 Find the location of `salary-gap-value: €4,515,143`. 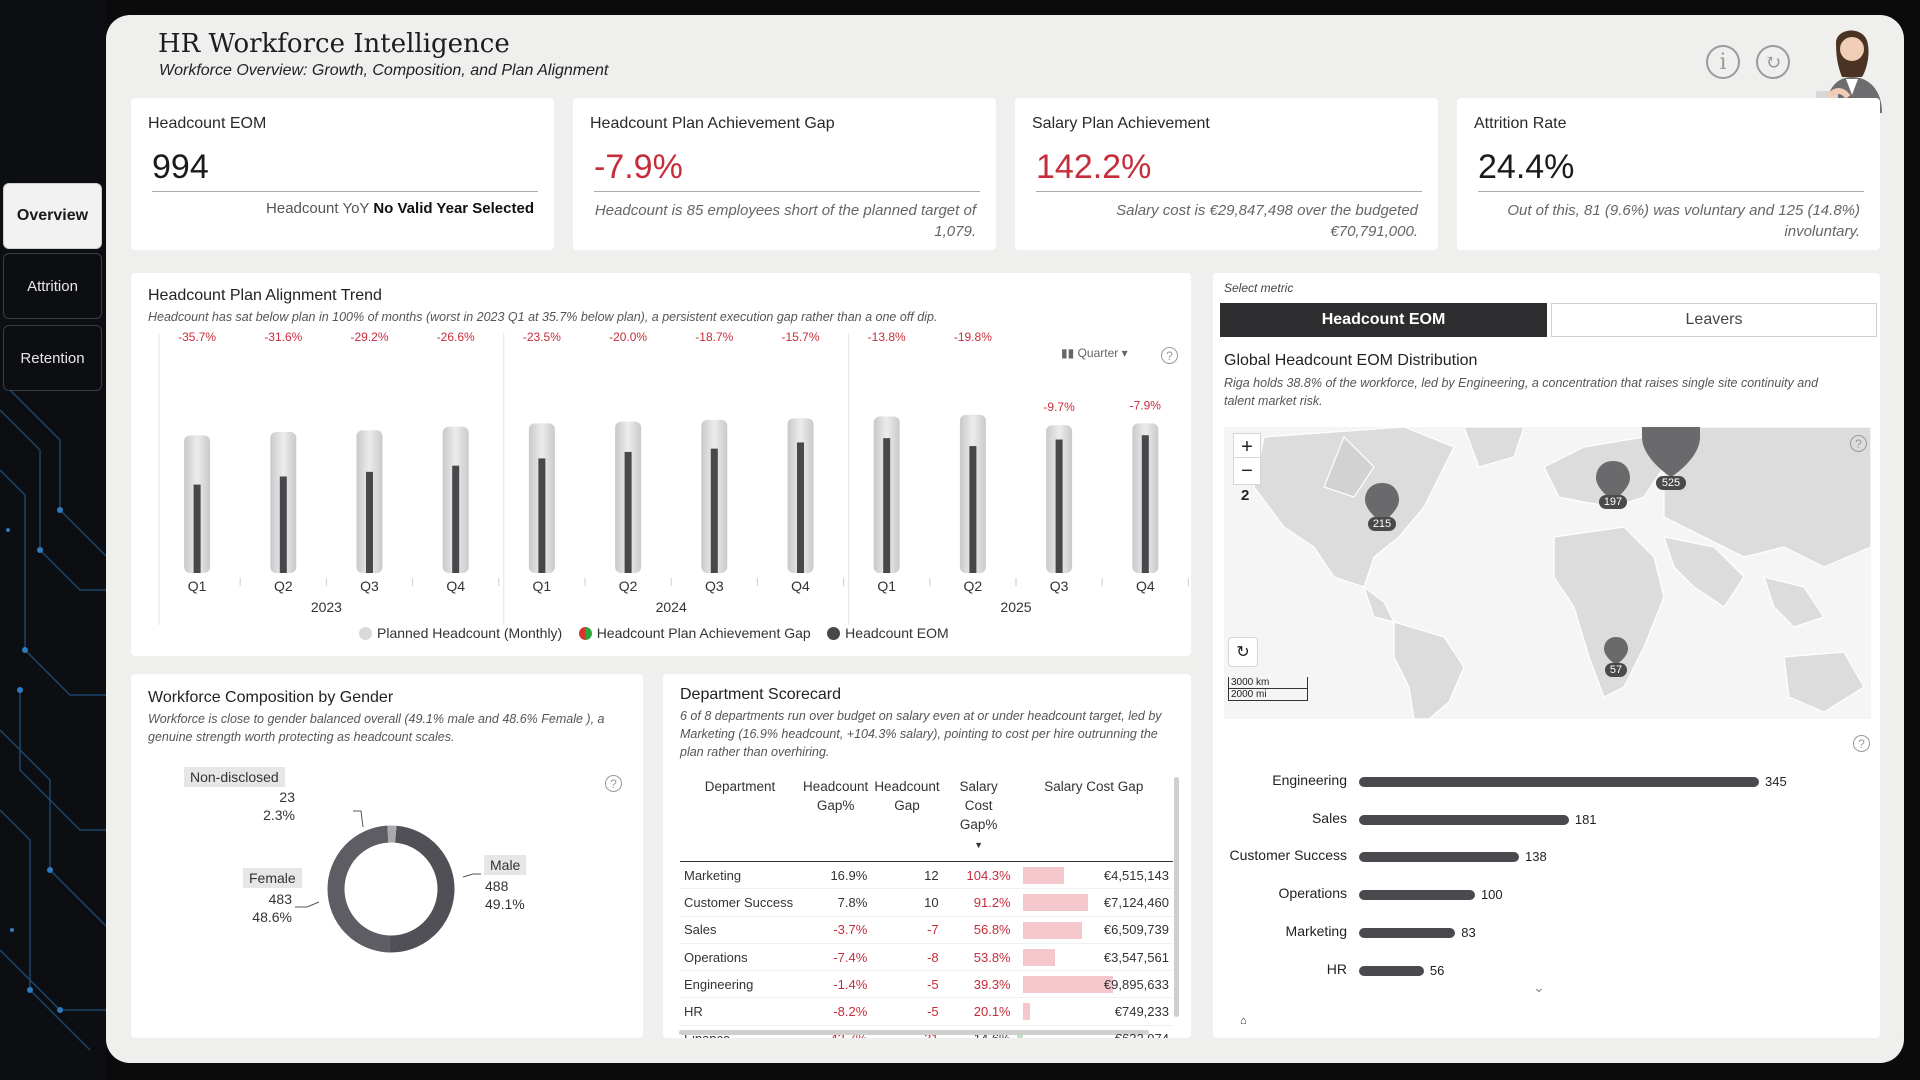

salary-gap-value: €4,515,143 is located at coordinates (1136, 875).